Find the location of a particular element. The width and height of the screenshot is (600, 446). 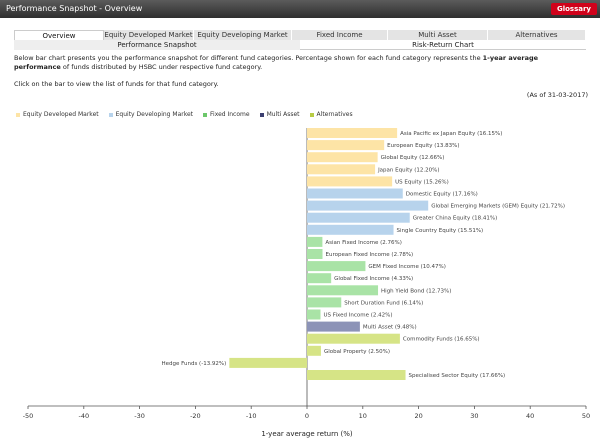

legend-label: Multi Asset is located at coordinates (283, 114).